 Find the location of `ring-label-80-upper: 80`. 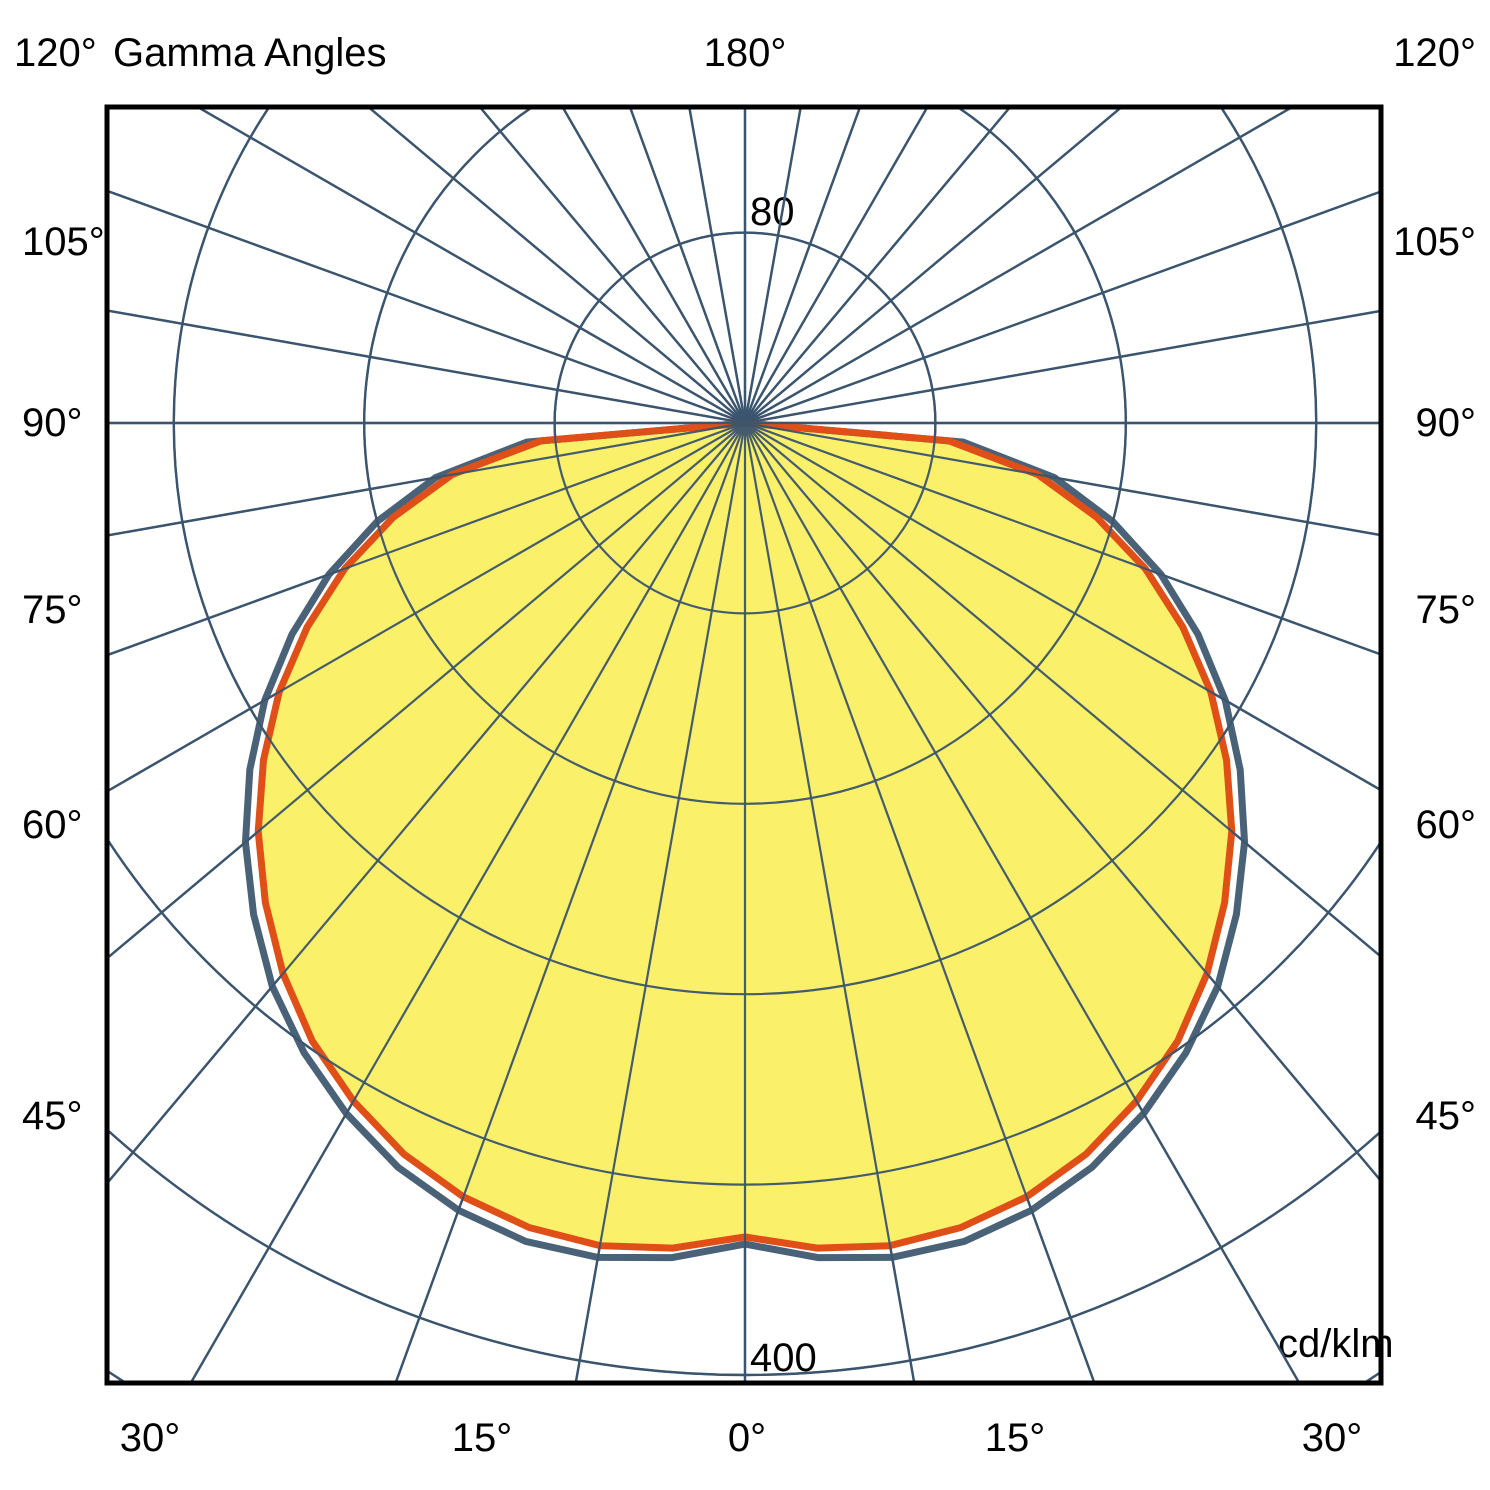

ring-label-80-upper: 80 is located at coordinates (772, 212).